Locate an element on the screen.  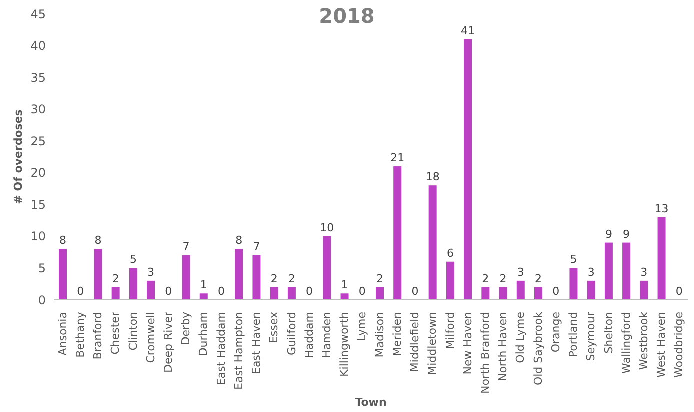
data-label: 9 is located at coordinates (608, 234).